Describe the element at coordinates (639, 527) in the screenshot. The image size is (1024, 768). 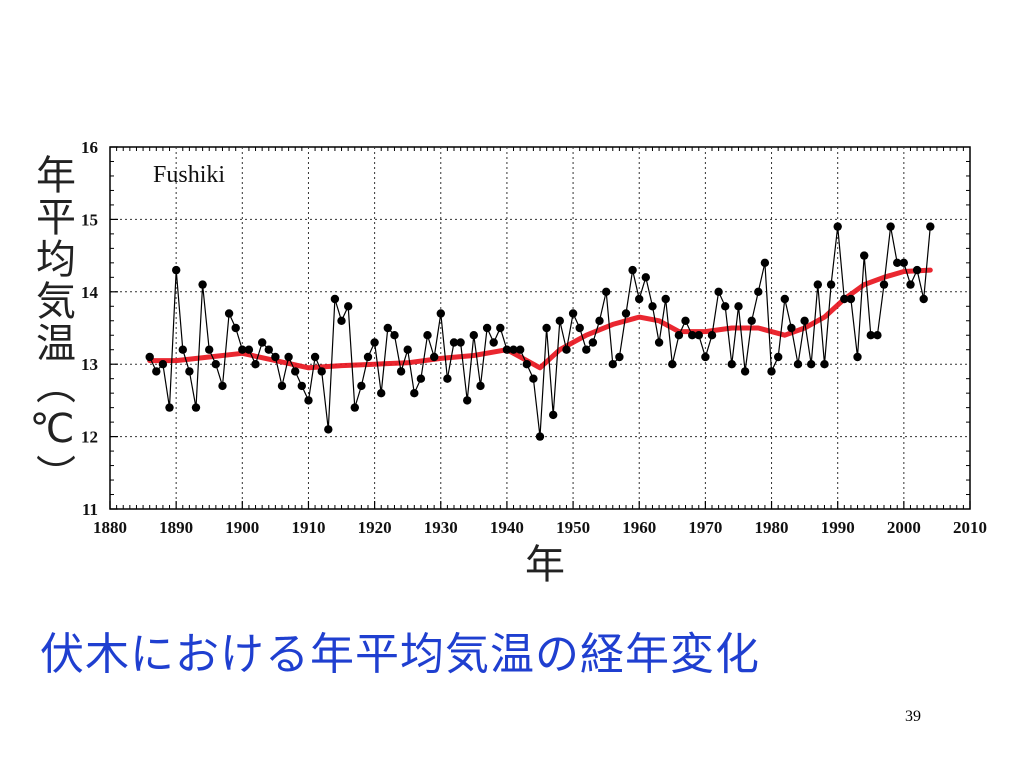
I see `x-tick-label: 1960` at that location.